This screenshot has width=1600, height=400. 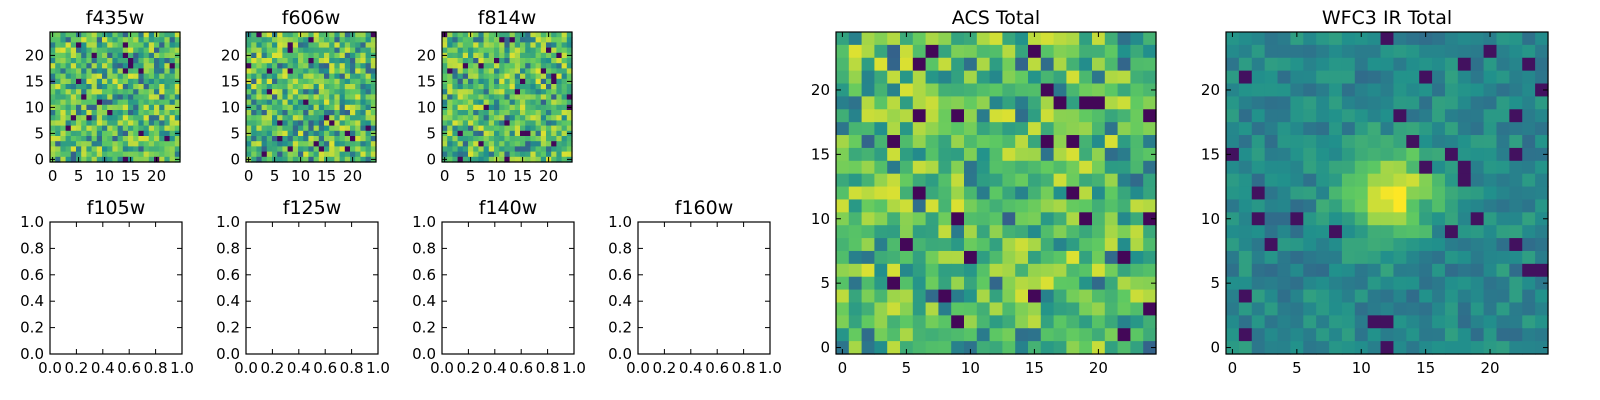 What do you see at coordinates (970, 368) in the screenshot?
I see `x-tick-label: 10` at bounding box center [970, 368].